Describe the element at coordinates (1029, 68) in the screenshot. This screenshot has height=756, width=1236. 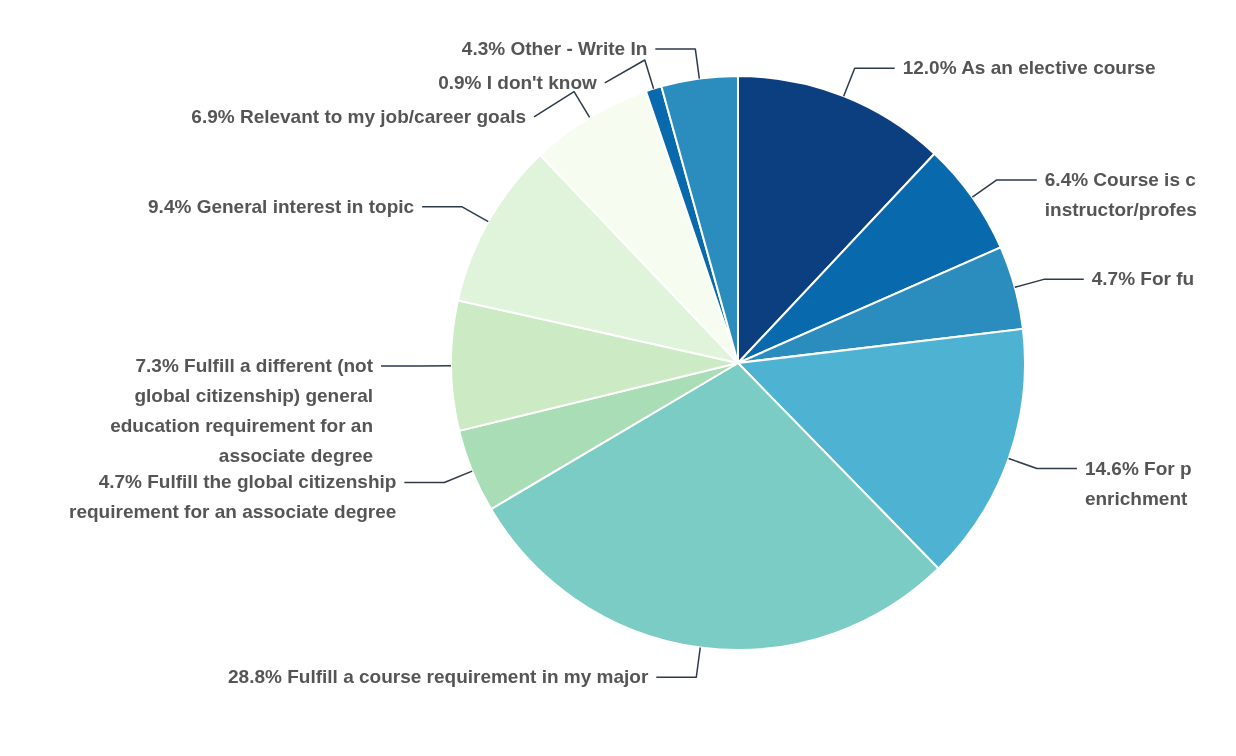
I see `slice-label: 12.0% As an elective course` at that location.